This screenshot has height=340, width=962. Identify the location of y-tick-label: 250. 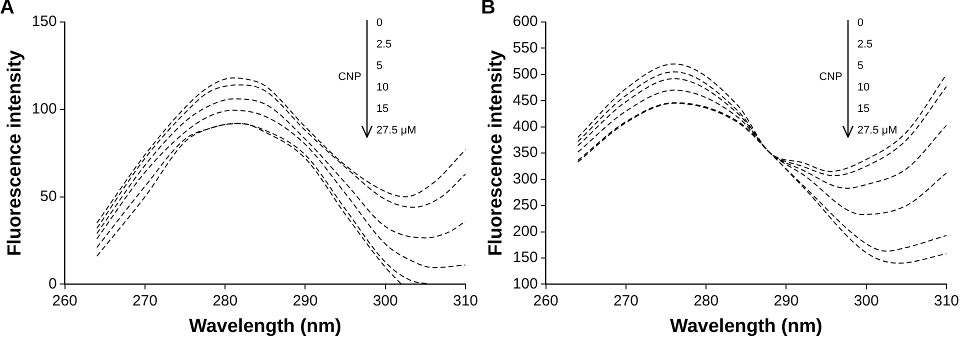
(525, 205).